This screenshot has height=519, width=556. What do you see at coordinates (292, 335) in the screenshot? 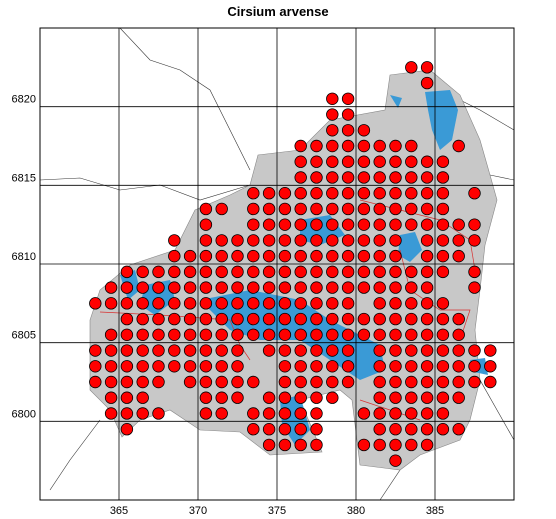
I see `lake` at bounding box center [292, 335].